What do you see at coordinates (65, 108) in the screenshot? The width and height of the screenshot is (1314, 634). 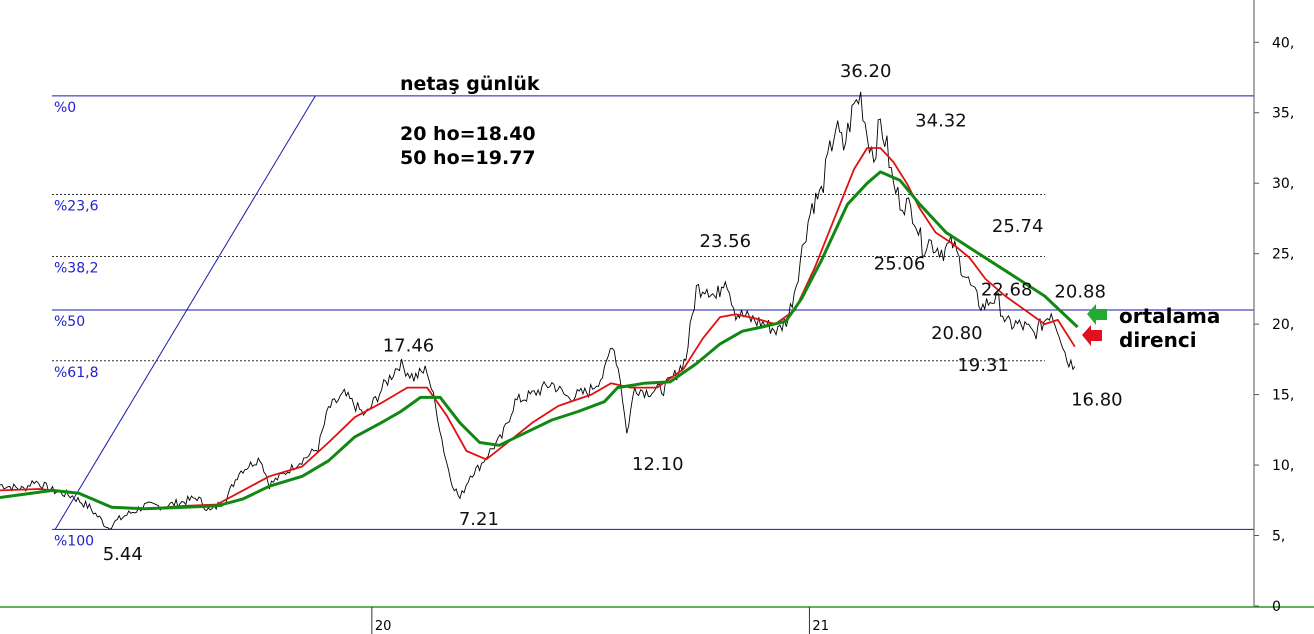 I see `fib-label-0: %0` at bounding box center [65, 108].